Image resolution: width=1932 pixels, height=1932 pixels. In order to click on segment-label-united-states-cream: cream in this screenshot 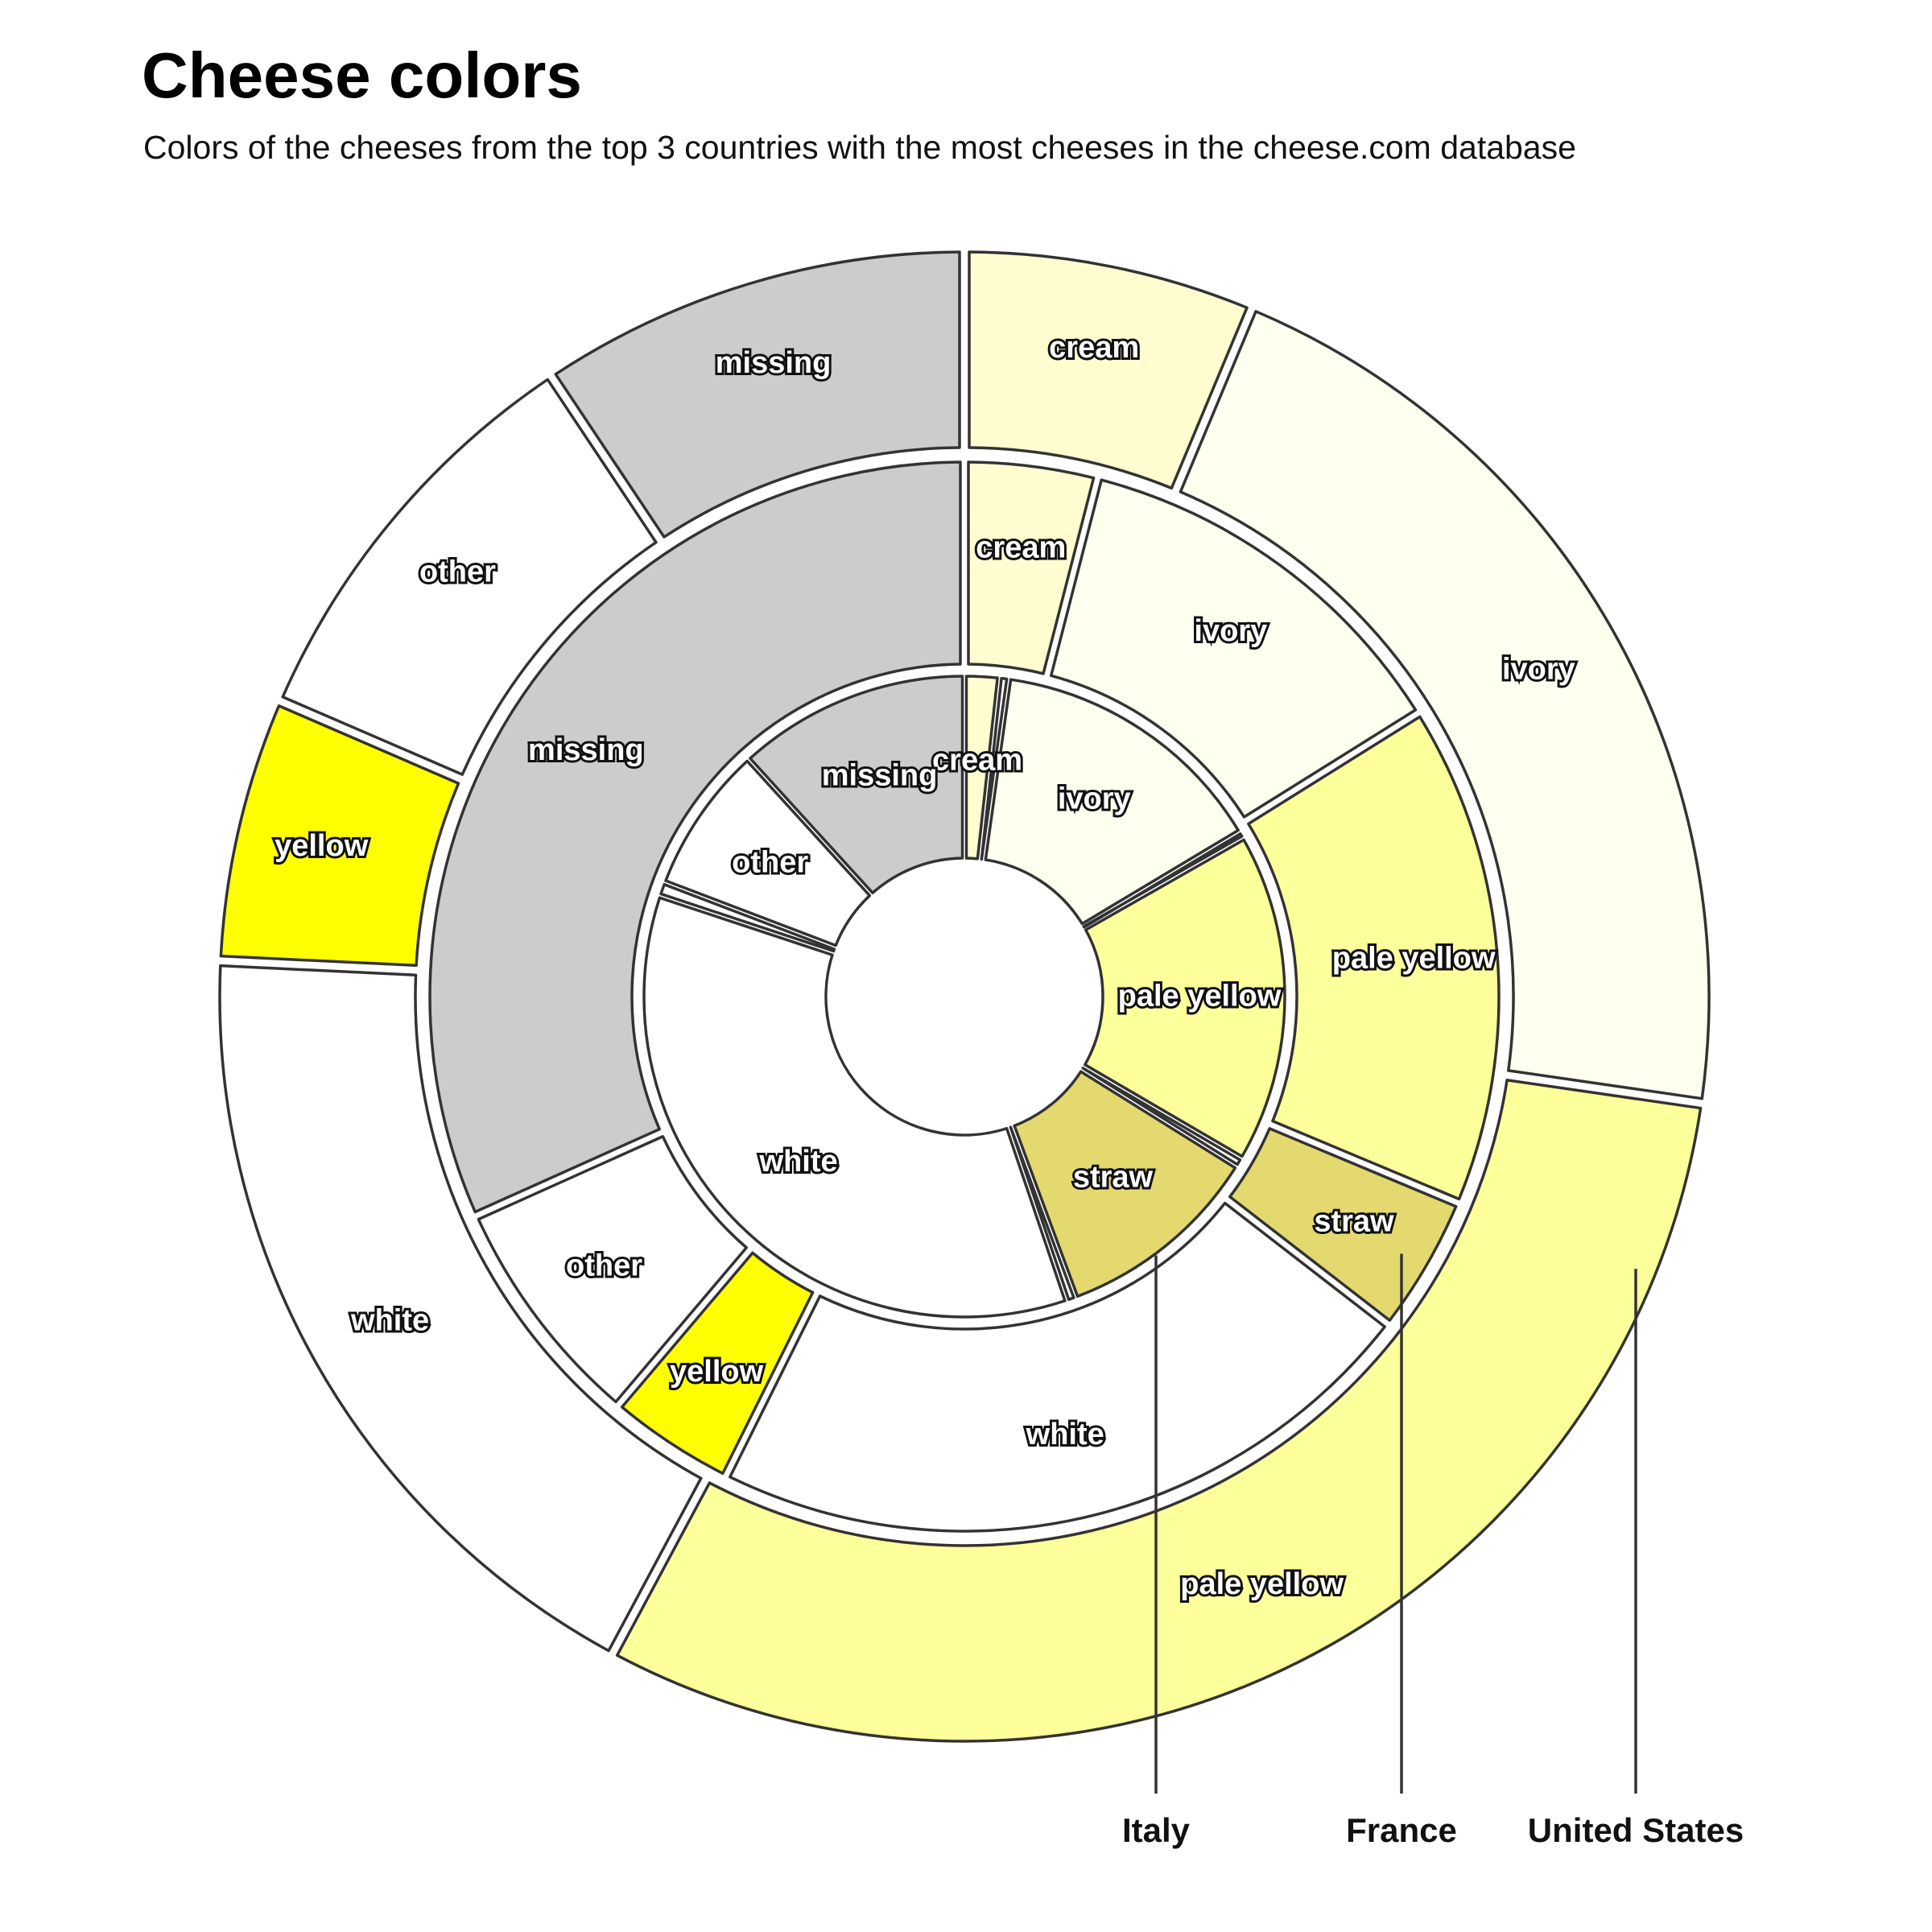, I will do `click(1094, 348)`.